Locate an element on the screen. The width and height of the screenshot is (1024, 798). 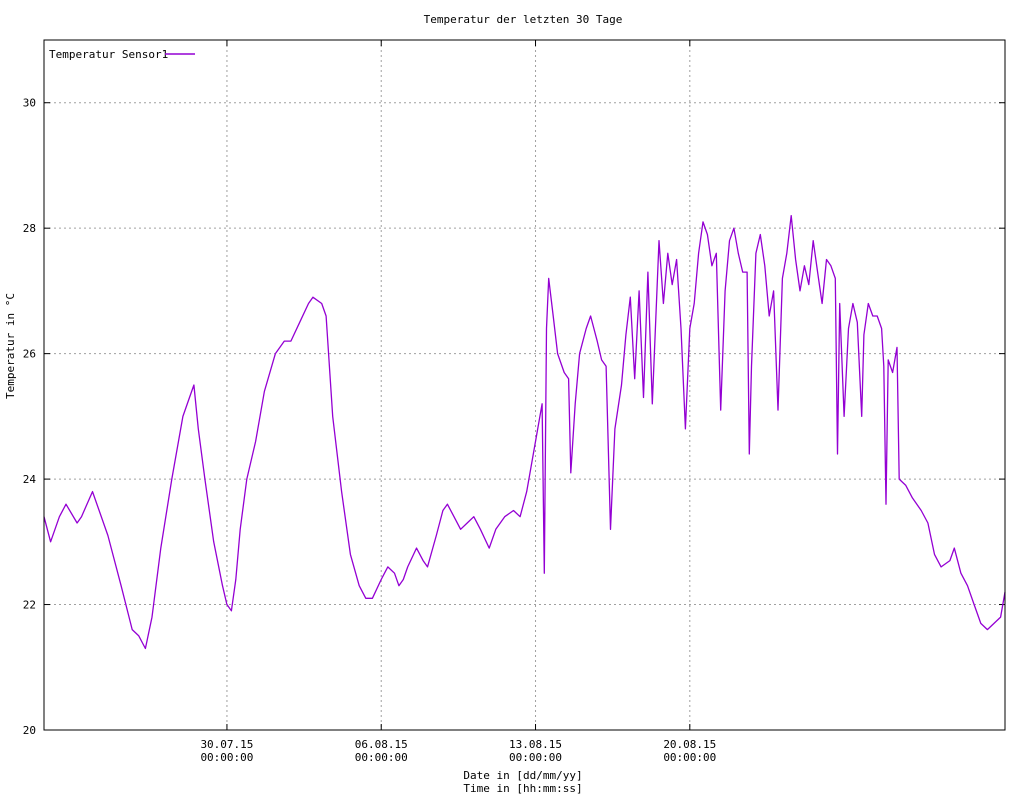
x-tick-date-label: 30.07.15 is located at coordinates (226, 744).